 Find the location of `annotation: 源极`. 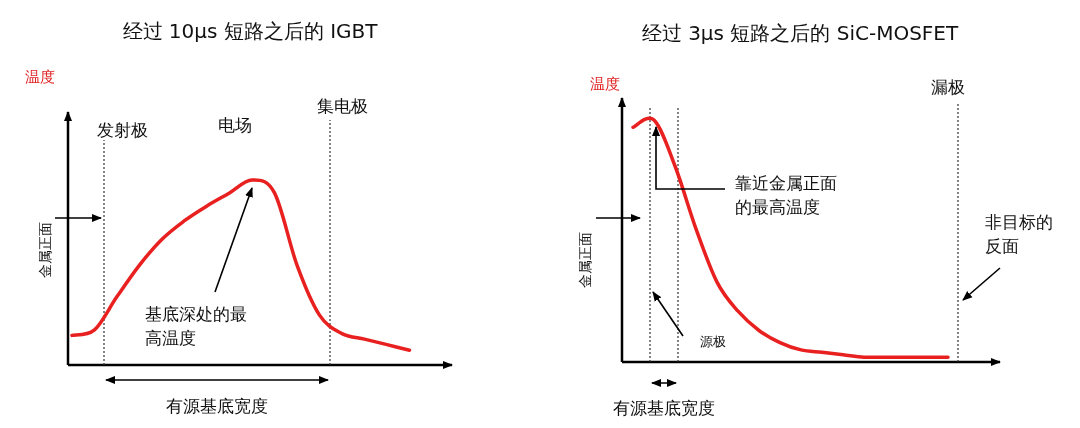

annotation: 源极 is located at coordinates (713, 341).